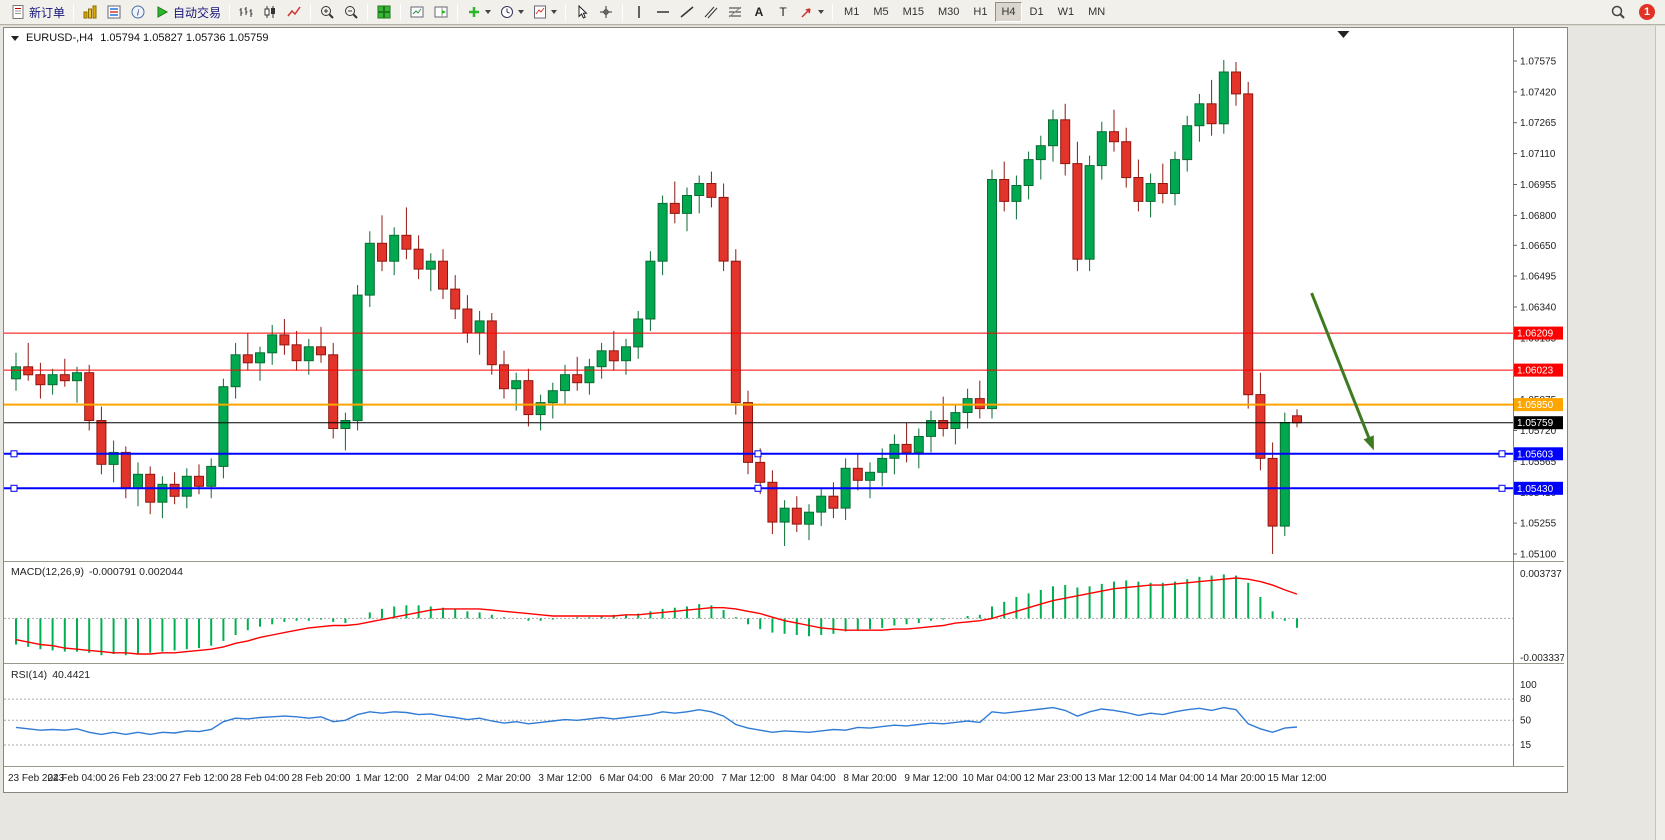 The image size is (1665, 840). I want to click on new-order-button: 新订单, so click(37, 12).